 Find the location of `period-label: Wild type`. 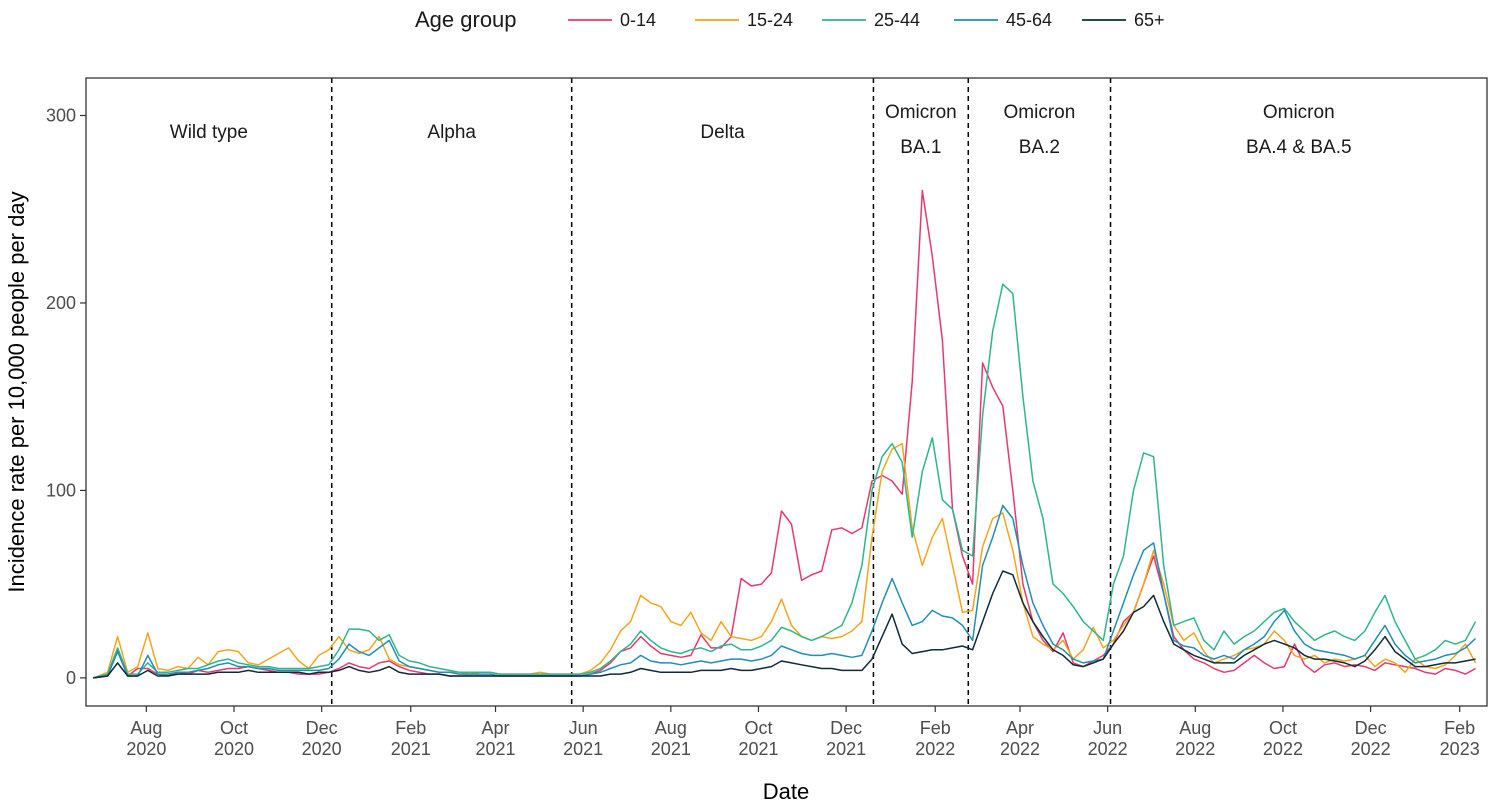

period-label: Wild type is located at coordinates (209, 132).